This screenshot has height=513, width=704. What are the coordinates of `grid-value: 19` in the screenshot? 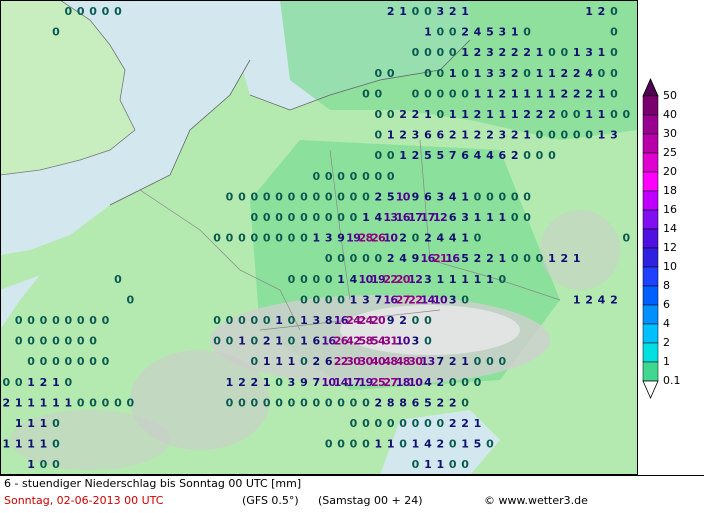 It's located at (353, 238).